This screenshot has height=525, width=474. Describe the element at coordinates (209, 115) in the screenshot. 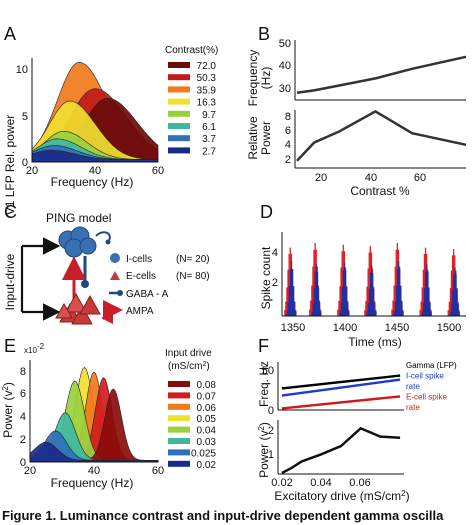

I see `panel-a-legend-label-4: 9.7` at that location.